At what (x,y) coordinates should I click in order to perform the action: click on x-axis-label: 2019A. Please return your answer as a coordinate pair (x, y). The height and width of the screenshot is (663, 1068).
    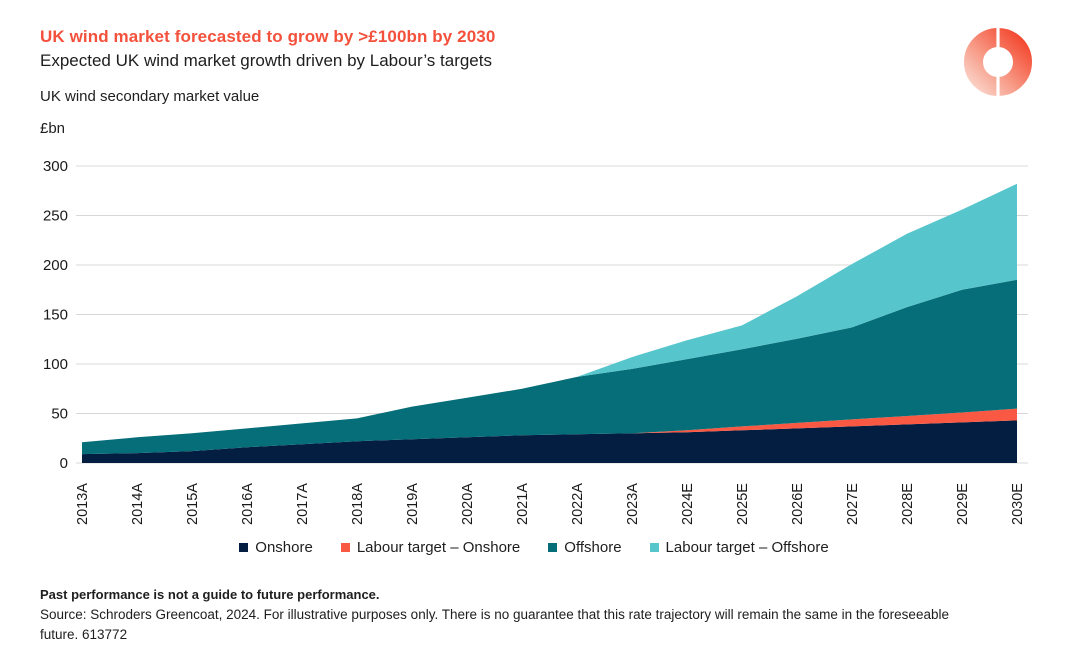
    Looking at the image, I should click on (413, 504).